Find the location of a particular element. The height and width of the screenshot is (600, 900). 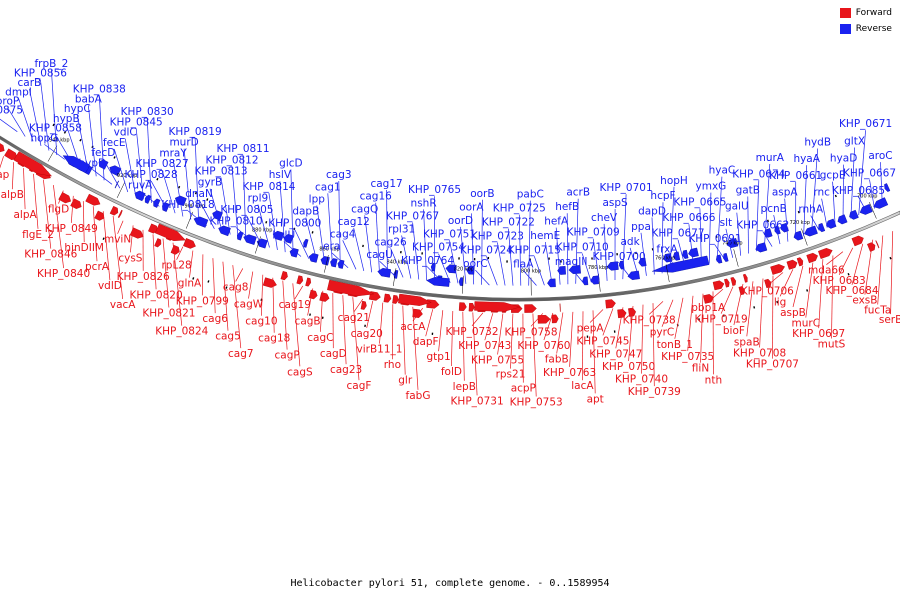

reverse-gene-label: KHP_0828 is located at coordinates (151, 175).